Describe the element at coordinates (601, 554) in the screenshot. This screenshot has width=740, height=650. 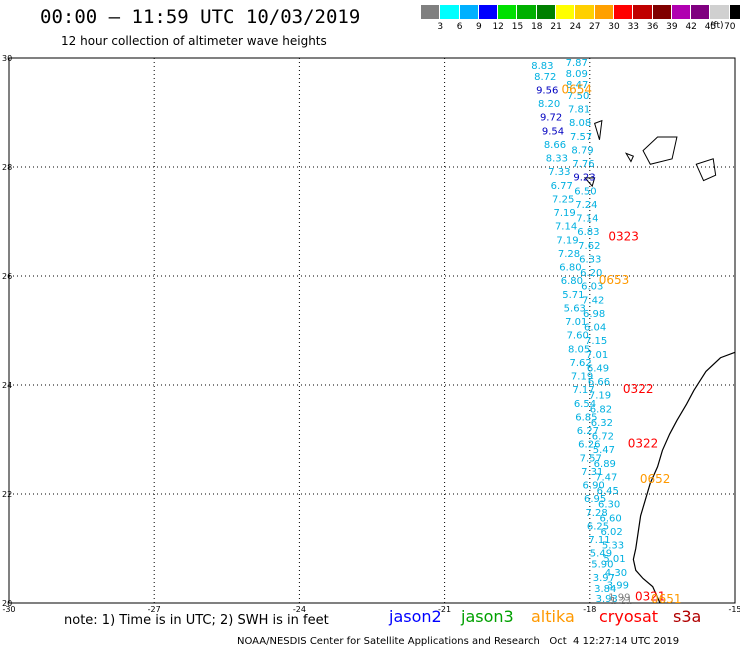
I see `wave-height-label: 5.49` at that location.